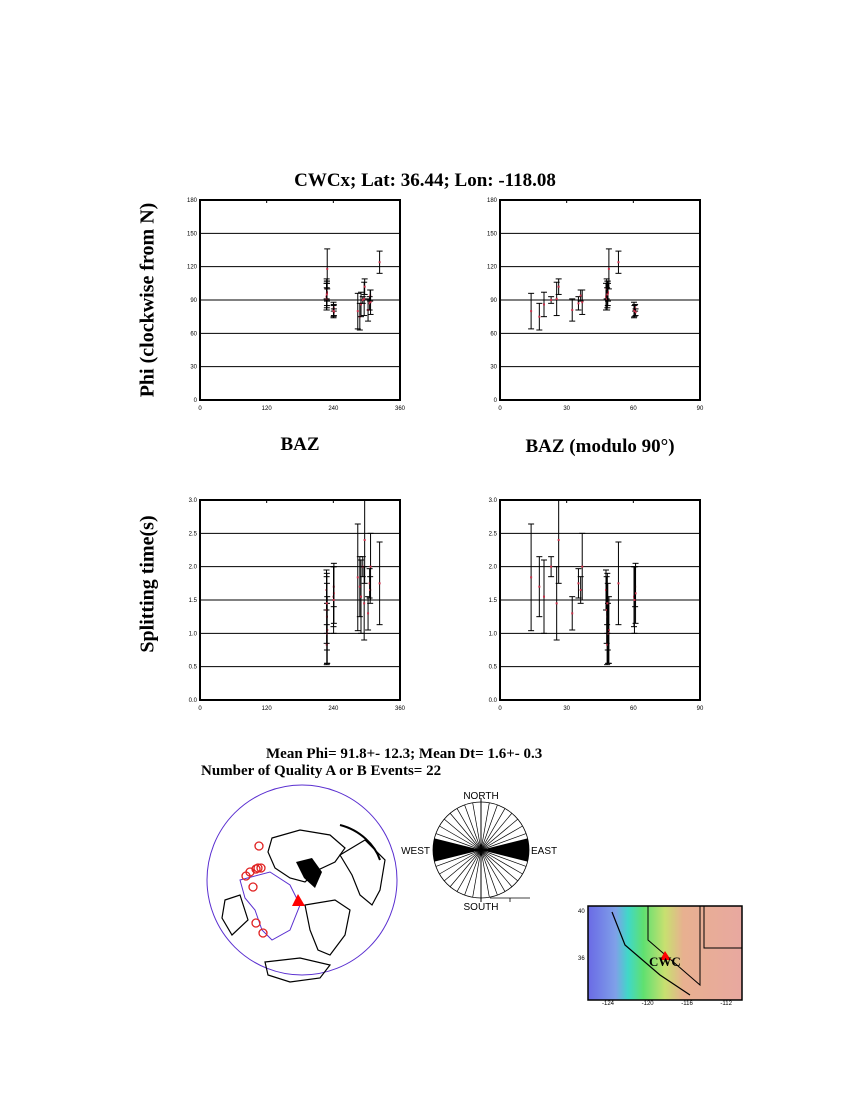 The image size is (850, 1100). What do you see at coordinates (192, 201) in the screenshot?
I see `y-tick-label: 180` at bounding box center [192, 201].